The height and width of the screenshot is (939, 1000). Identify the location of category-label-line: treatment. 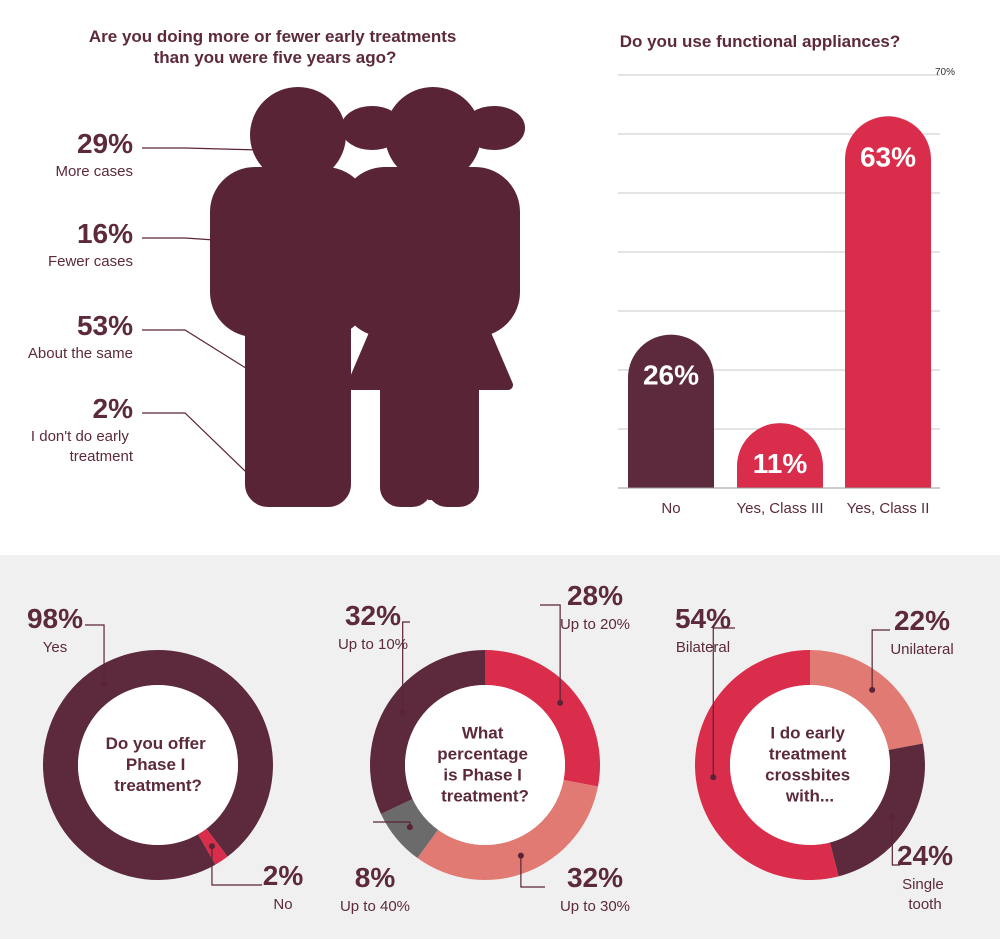
(102, 456).